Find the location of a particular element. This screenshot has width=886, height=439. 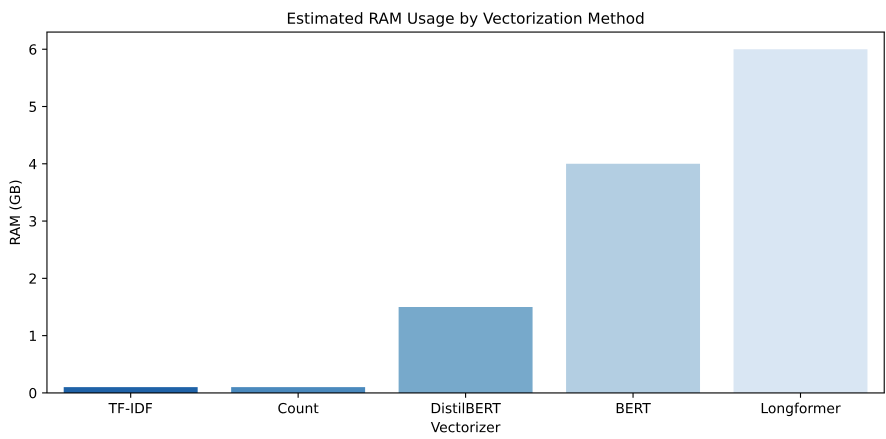

y-tick-label: 2 is located at coordinates (32, 278).